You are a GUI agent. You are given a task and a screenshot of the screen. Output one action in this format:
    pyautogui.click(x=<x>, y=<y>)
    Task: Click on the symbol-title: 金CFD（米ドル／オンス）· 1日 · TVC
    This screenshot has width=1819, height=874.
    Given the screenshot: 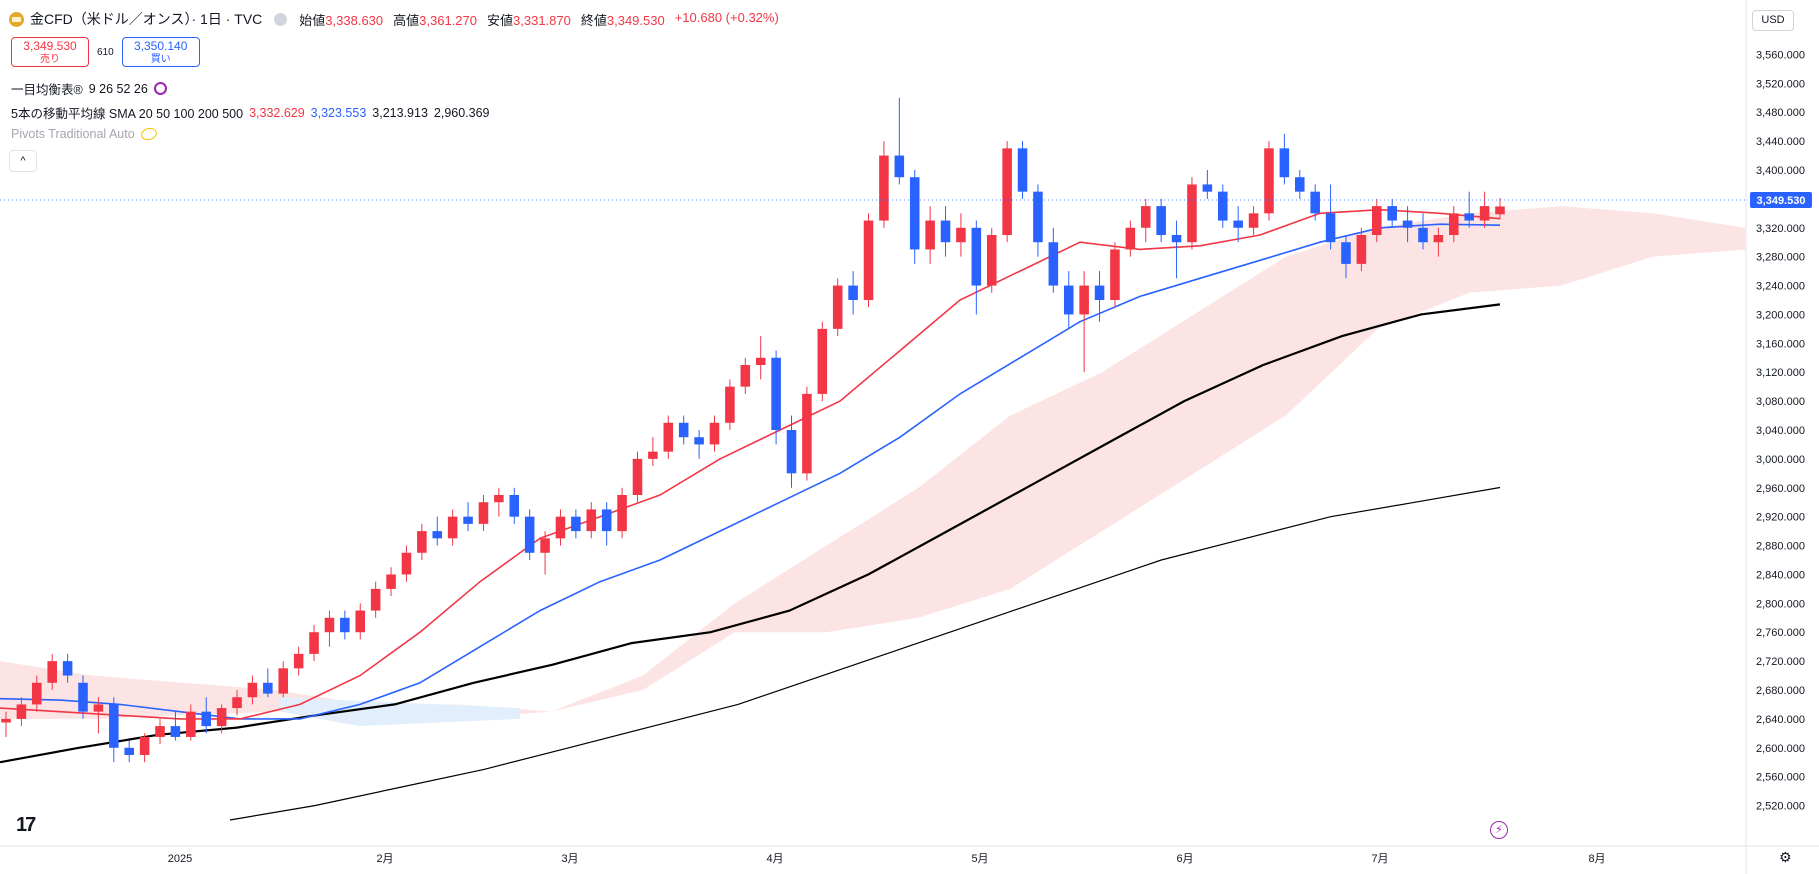 What is the action you would take?
    pyautogui.click(x=146, y=19)
    